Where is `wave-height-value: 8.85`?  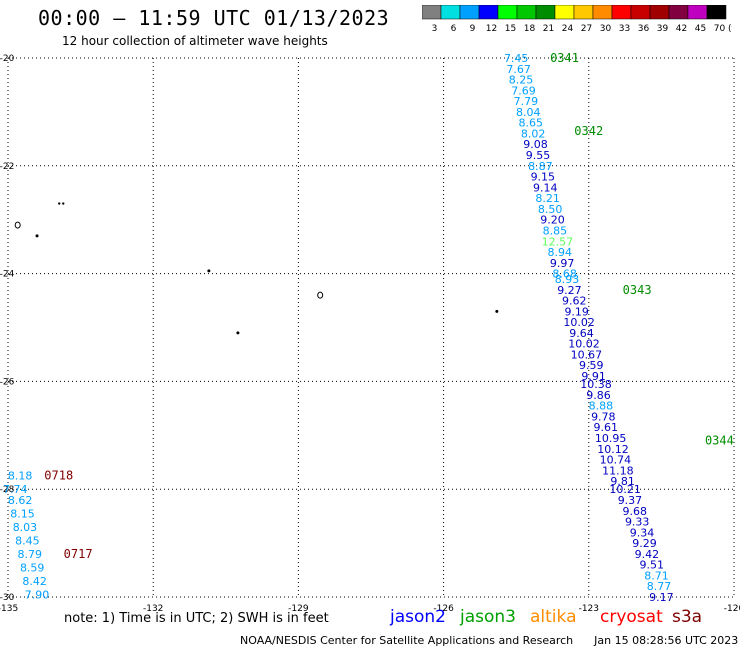
wave-height-value: 8.85 is located at coordinates (555, 230).